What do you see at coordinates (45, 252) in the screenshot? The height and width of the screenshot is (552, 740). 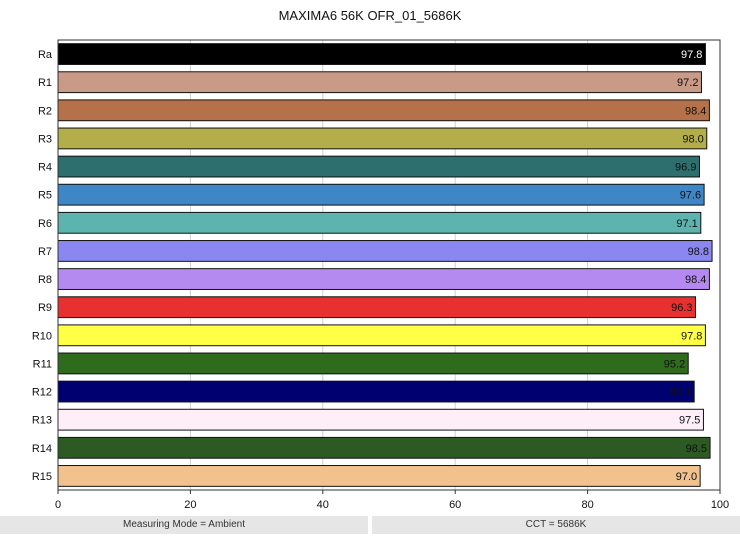 I see `category-label-r7: R7` at bounding box center [45, 252].